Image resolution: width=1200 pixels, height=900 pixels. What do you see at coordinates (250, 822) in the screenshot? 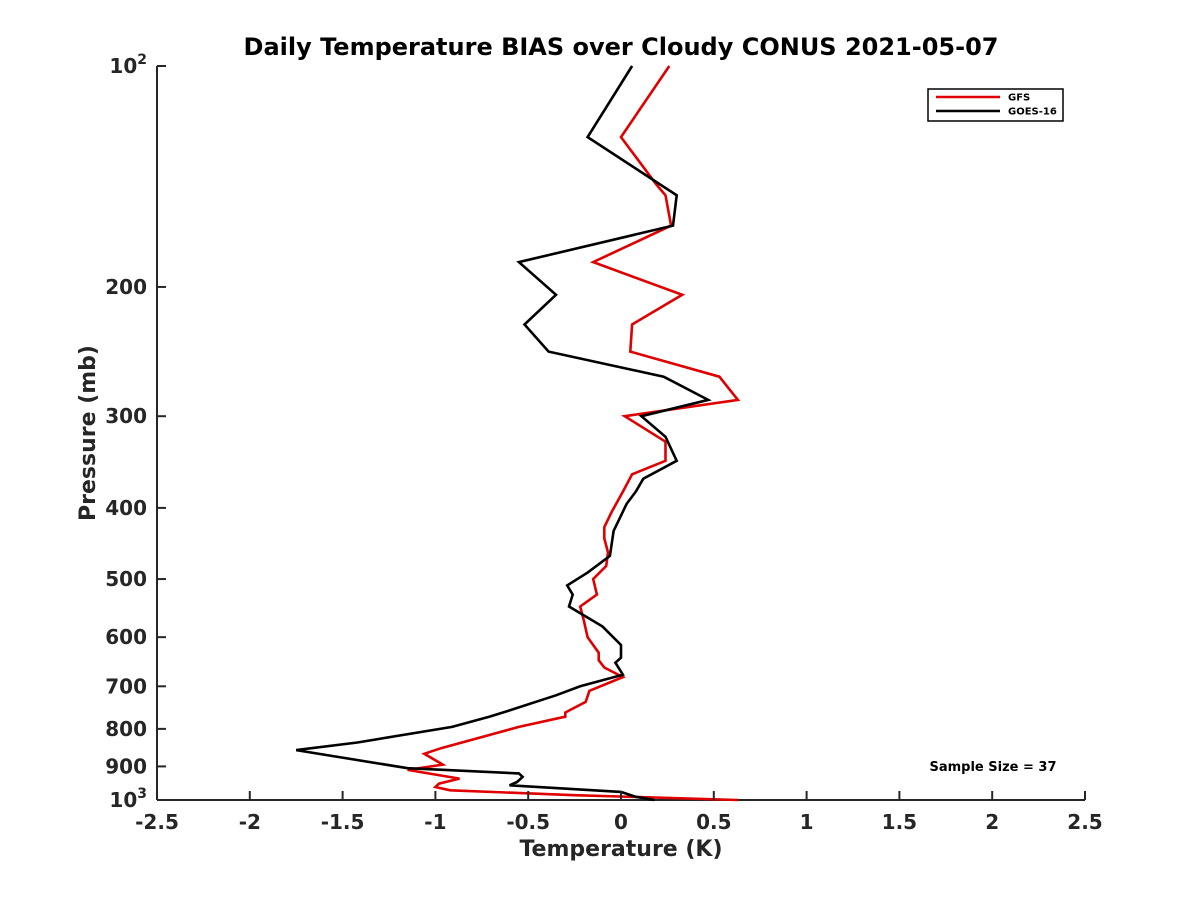
I see `x-tick-label: -2` at bounding box center [250, 822].